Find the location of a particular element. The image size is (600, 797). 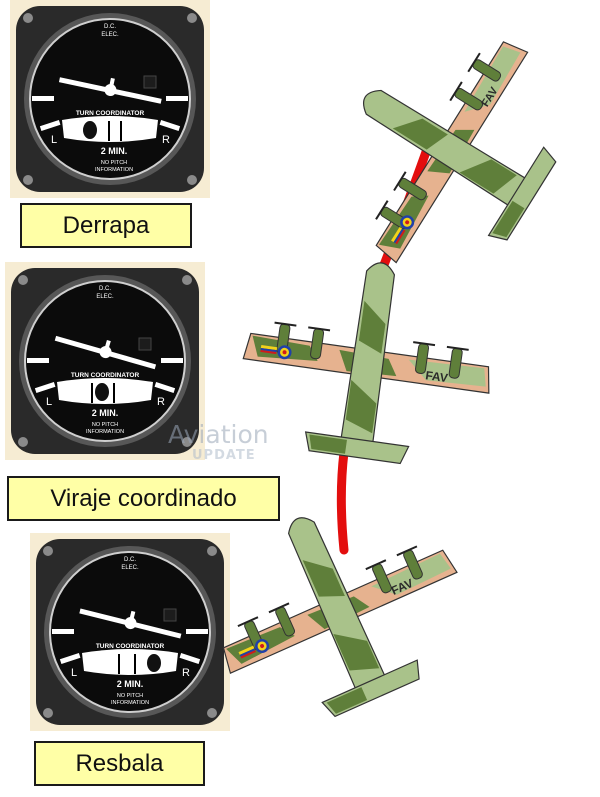

label-slip: Resbala is located at coordinates (119, 763).